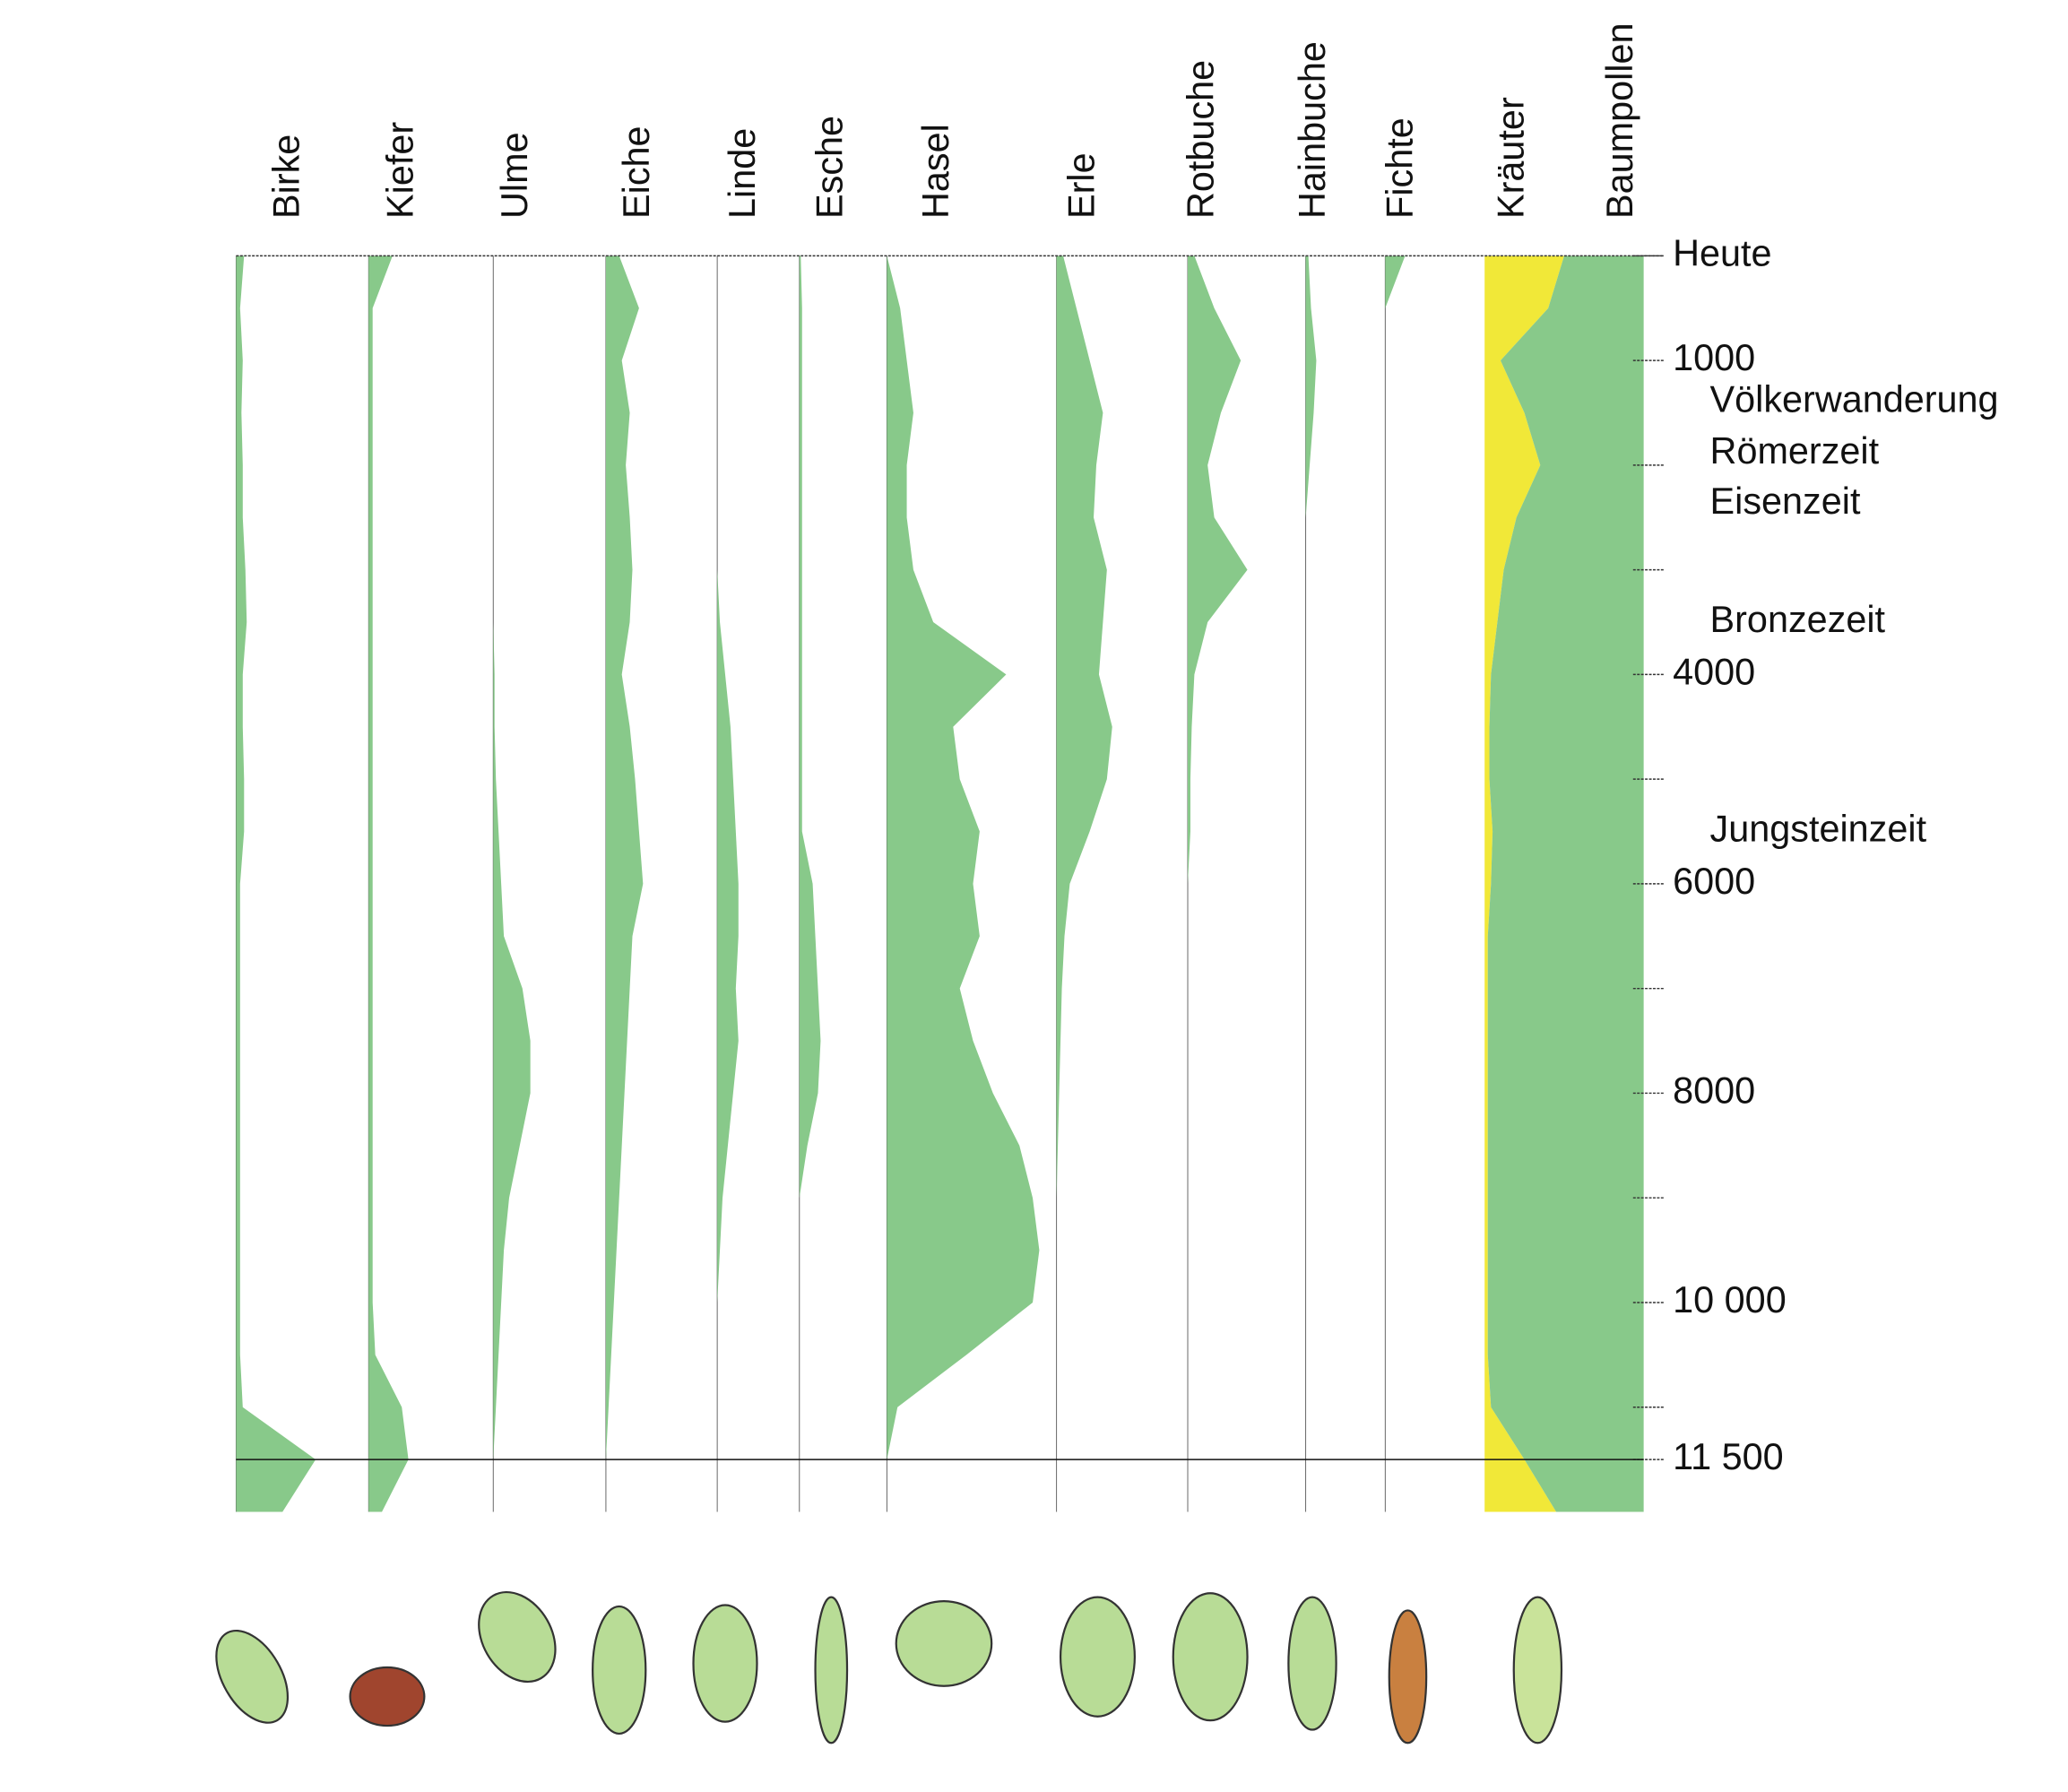  What do you see at coordinates (889, 1667) in the screenshot?
I see `plant-illustrations` at bounding box center [889, 1667].